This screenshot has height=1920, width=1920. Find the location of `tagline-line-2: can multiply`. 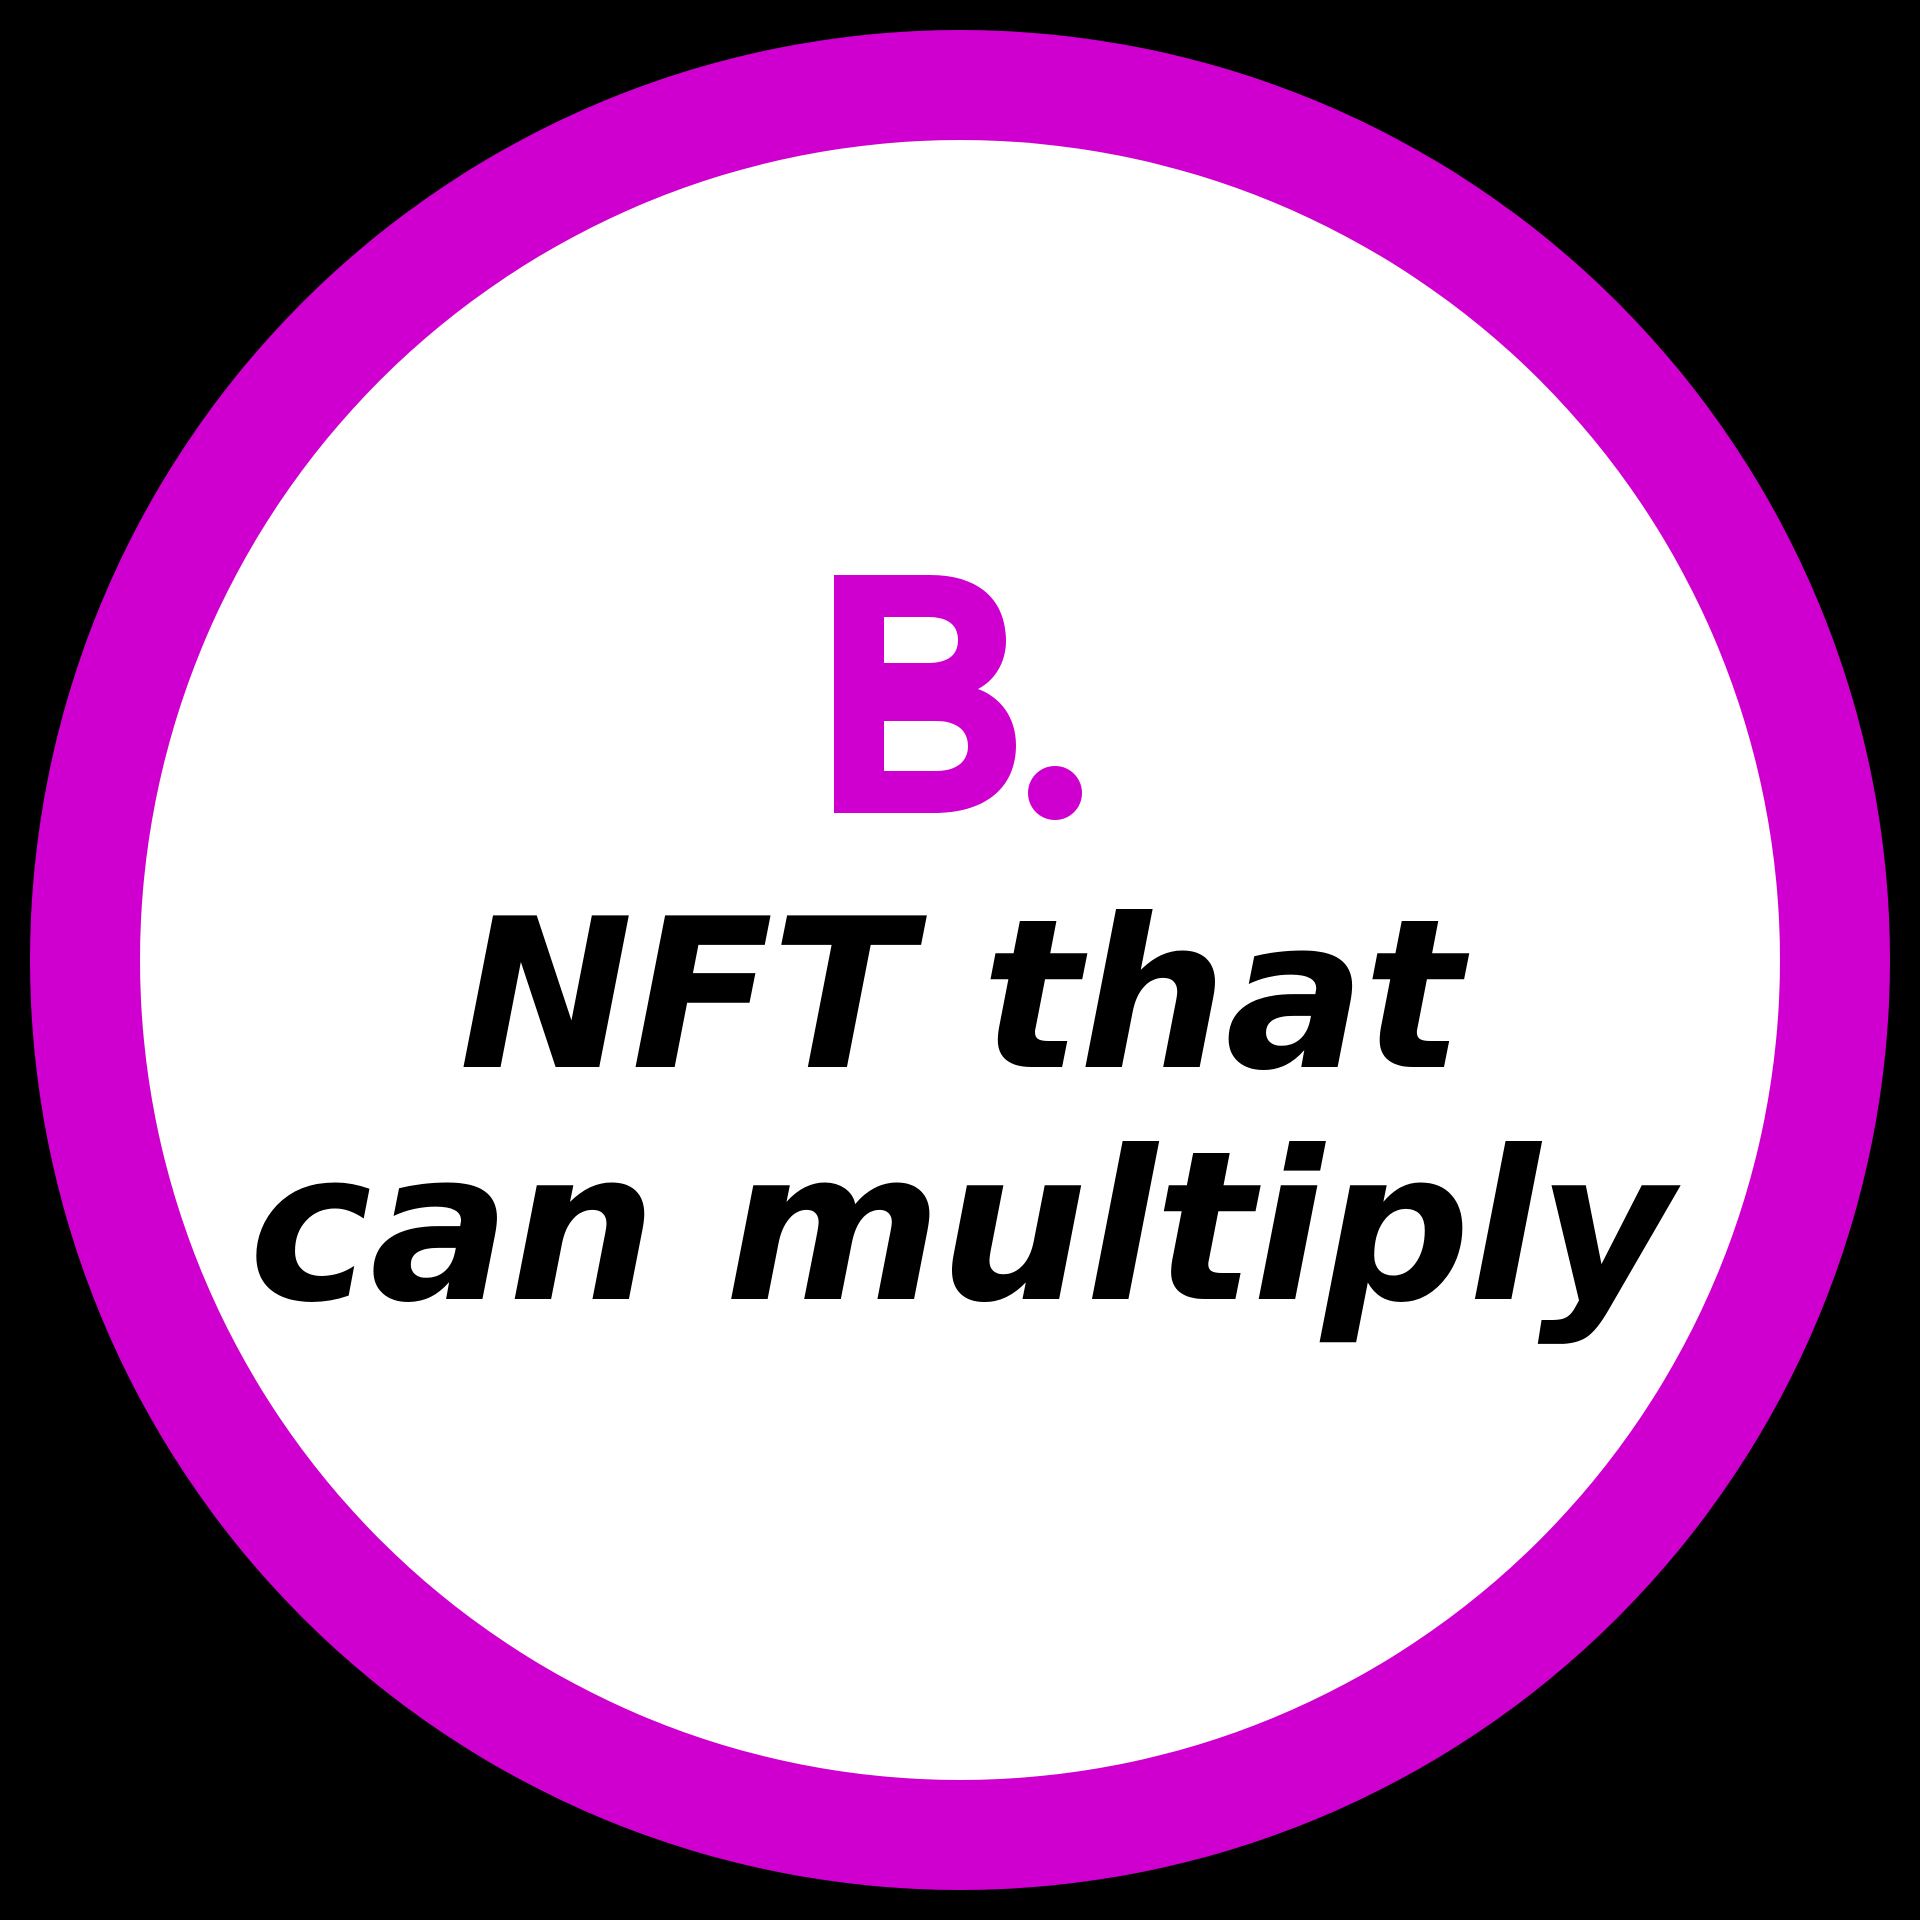

tagline-line-2: can multiply is located at coordinates (961, 1228).